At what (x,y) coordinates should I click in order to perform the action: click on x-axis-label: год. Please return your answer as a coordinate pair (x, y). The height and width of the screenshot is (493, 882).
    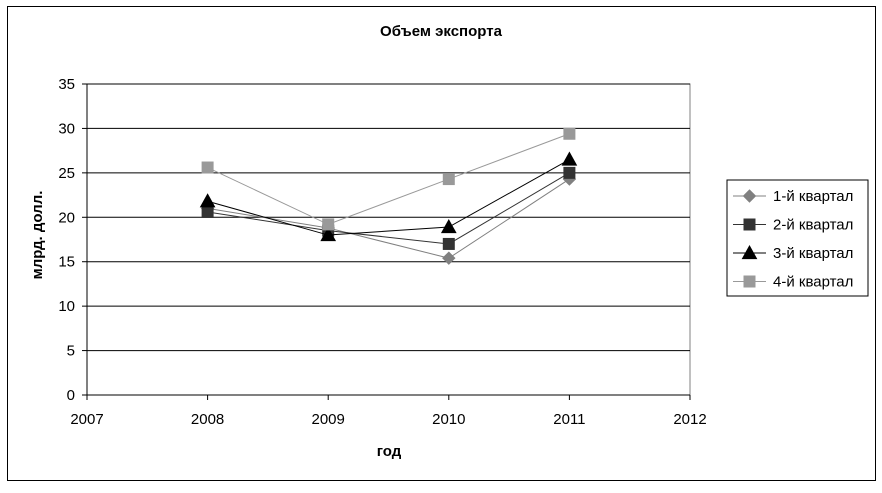
    Looking at the image, I should click on (389, 451).